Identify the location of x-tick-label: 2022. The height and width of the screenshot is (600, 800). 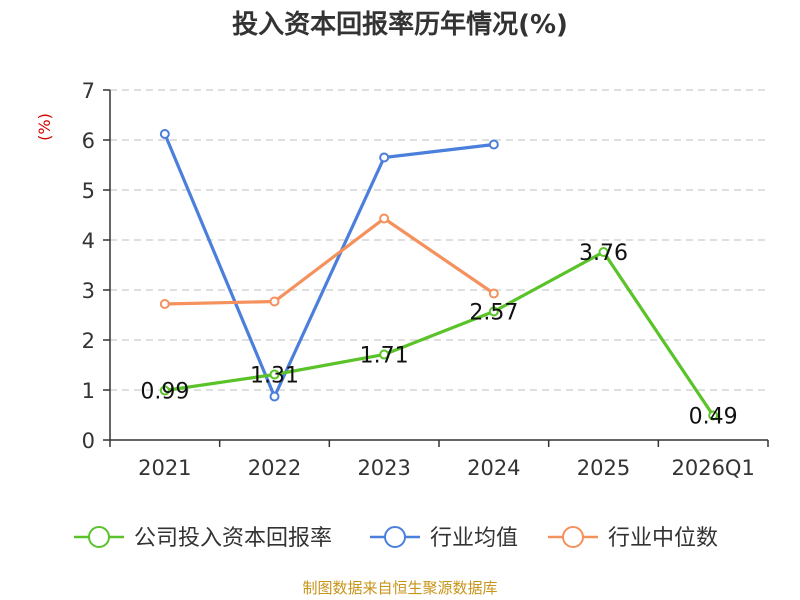
(274, 468).